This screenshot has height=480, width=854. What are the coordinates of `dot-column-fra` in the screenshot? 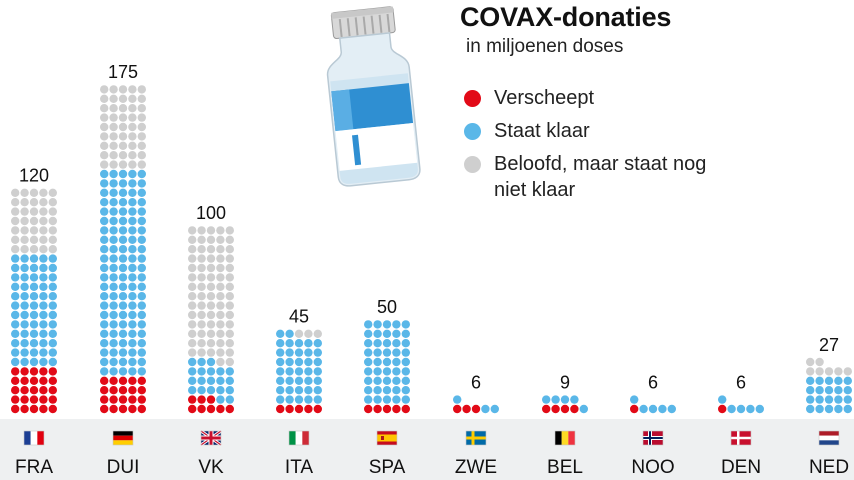 It's located at (34, 301).